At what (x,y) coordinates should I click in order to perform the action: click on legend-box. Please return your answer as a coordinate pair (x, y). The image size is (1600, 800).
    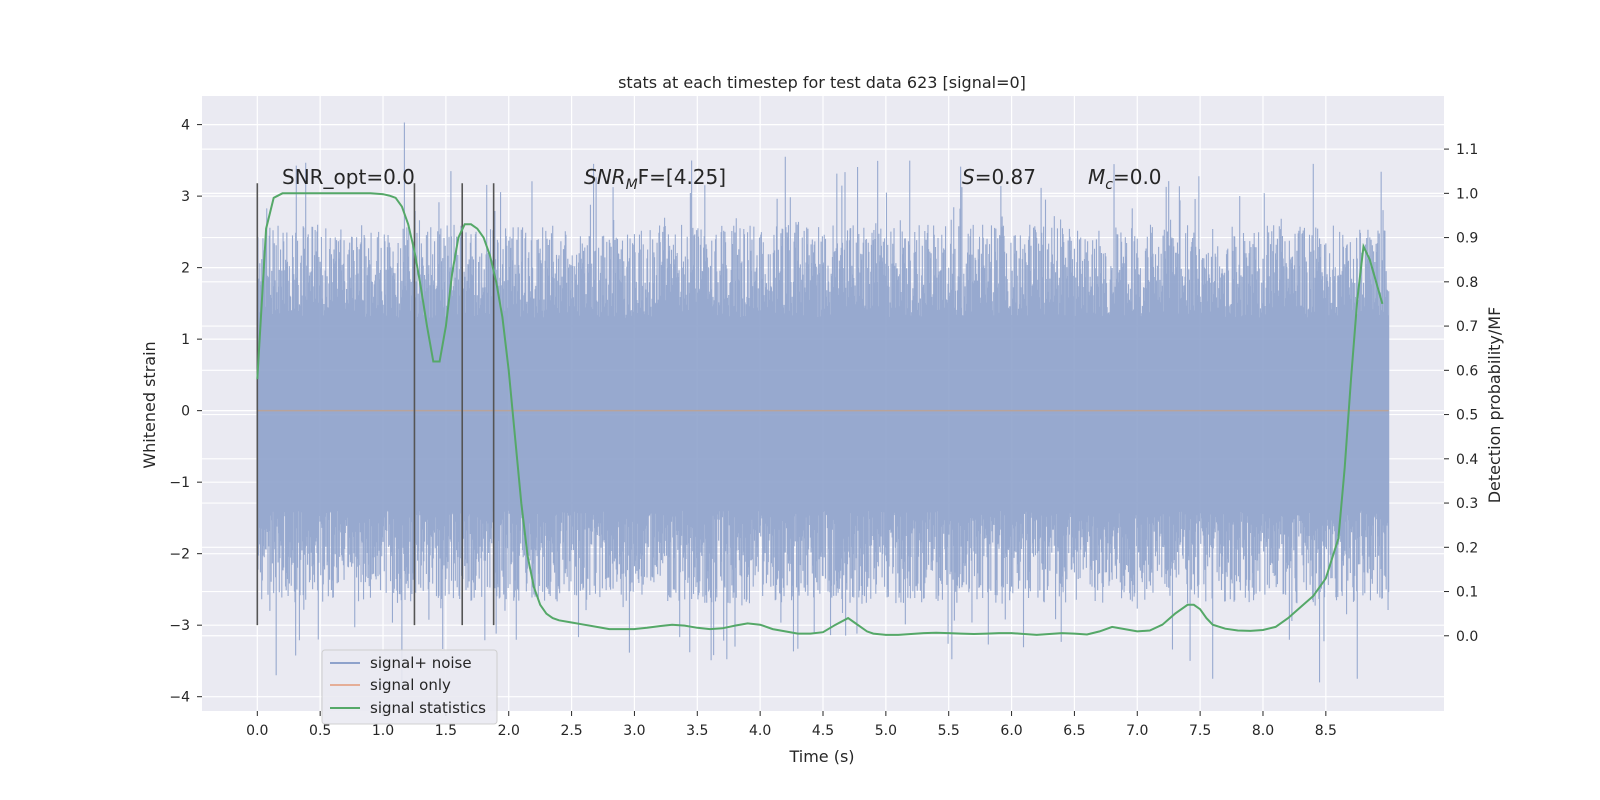
    Looking at the image, I should click on (409, 687).